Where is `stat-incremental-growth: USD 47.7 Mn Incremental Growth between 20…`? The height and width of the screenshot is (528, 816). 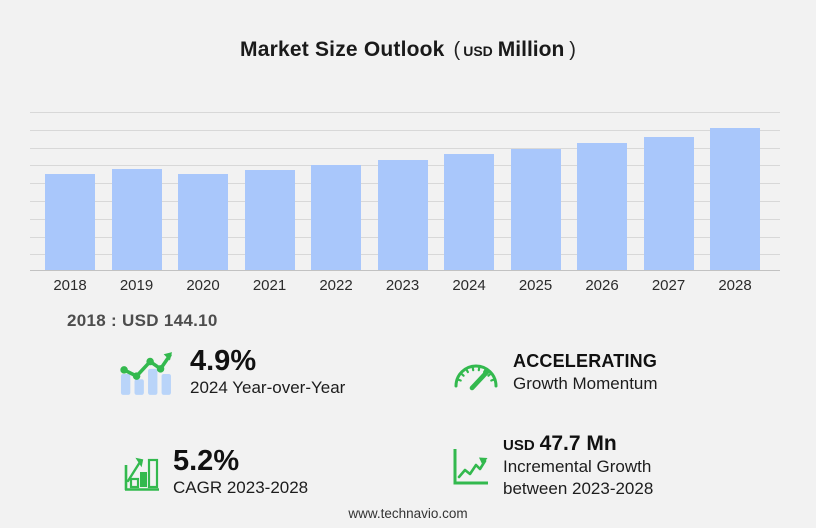 stat-incremental-growth: USD 47.7 Mn Incremental Growth between 20… is located at coordinates (552, 466).